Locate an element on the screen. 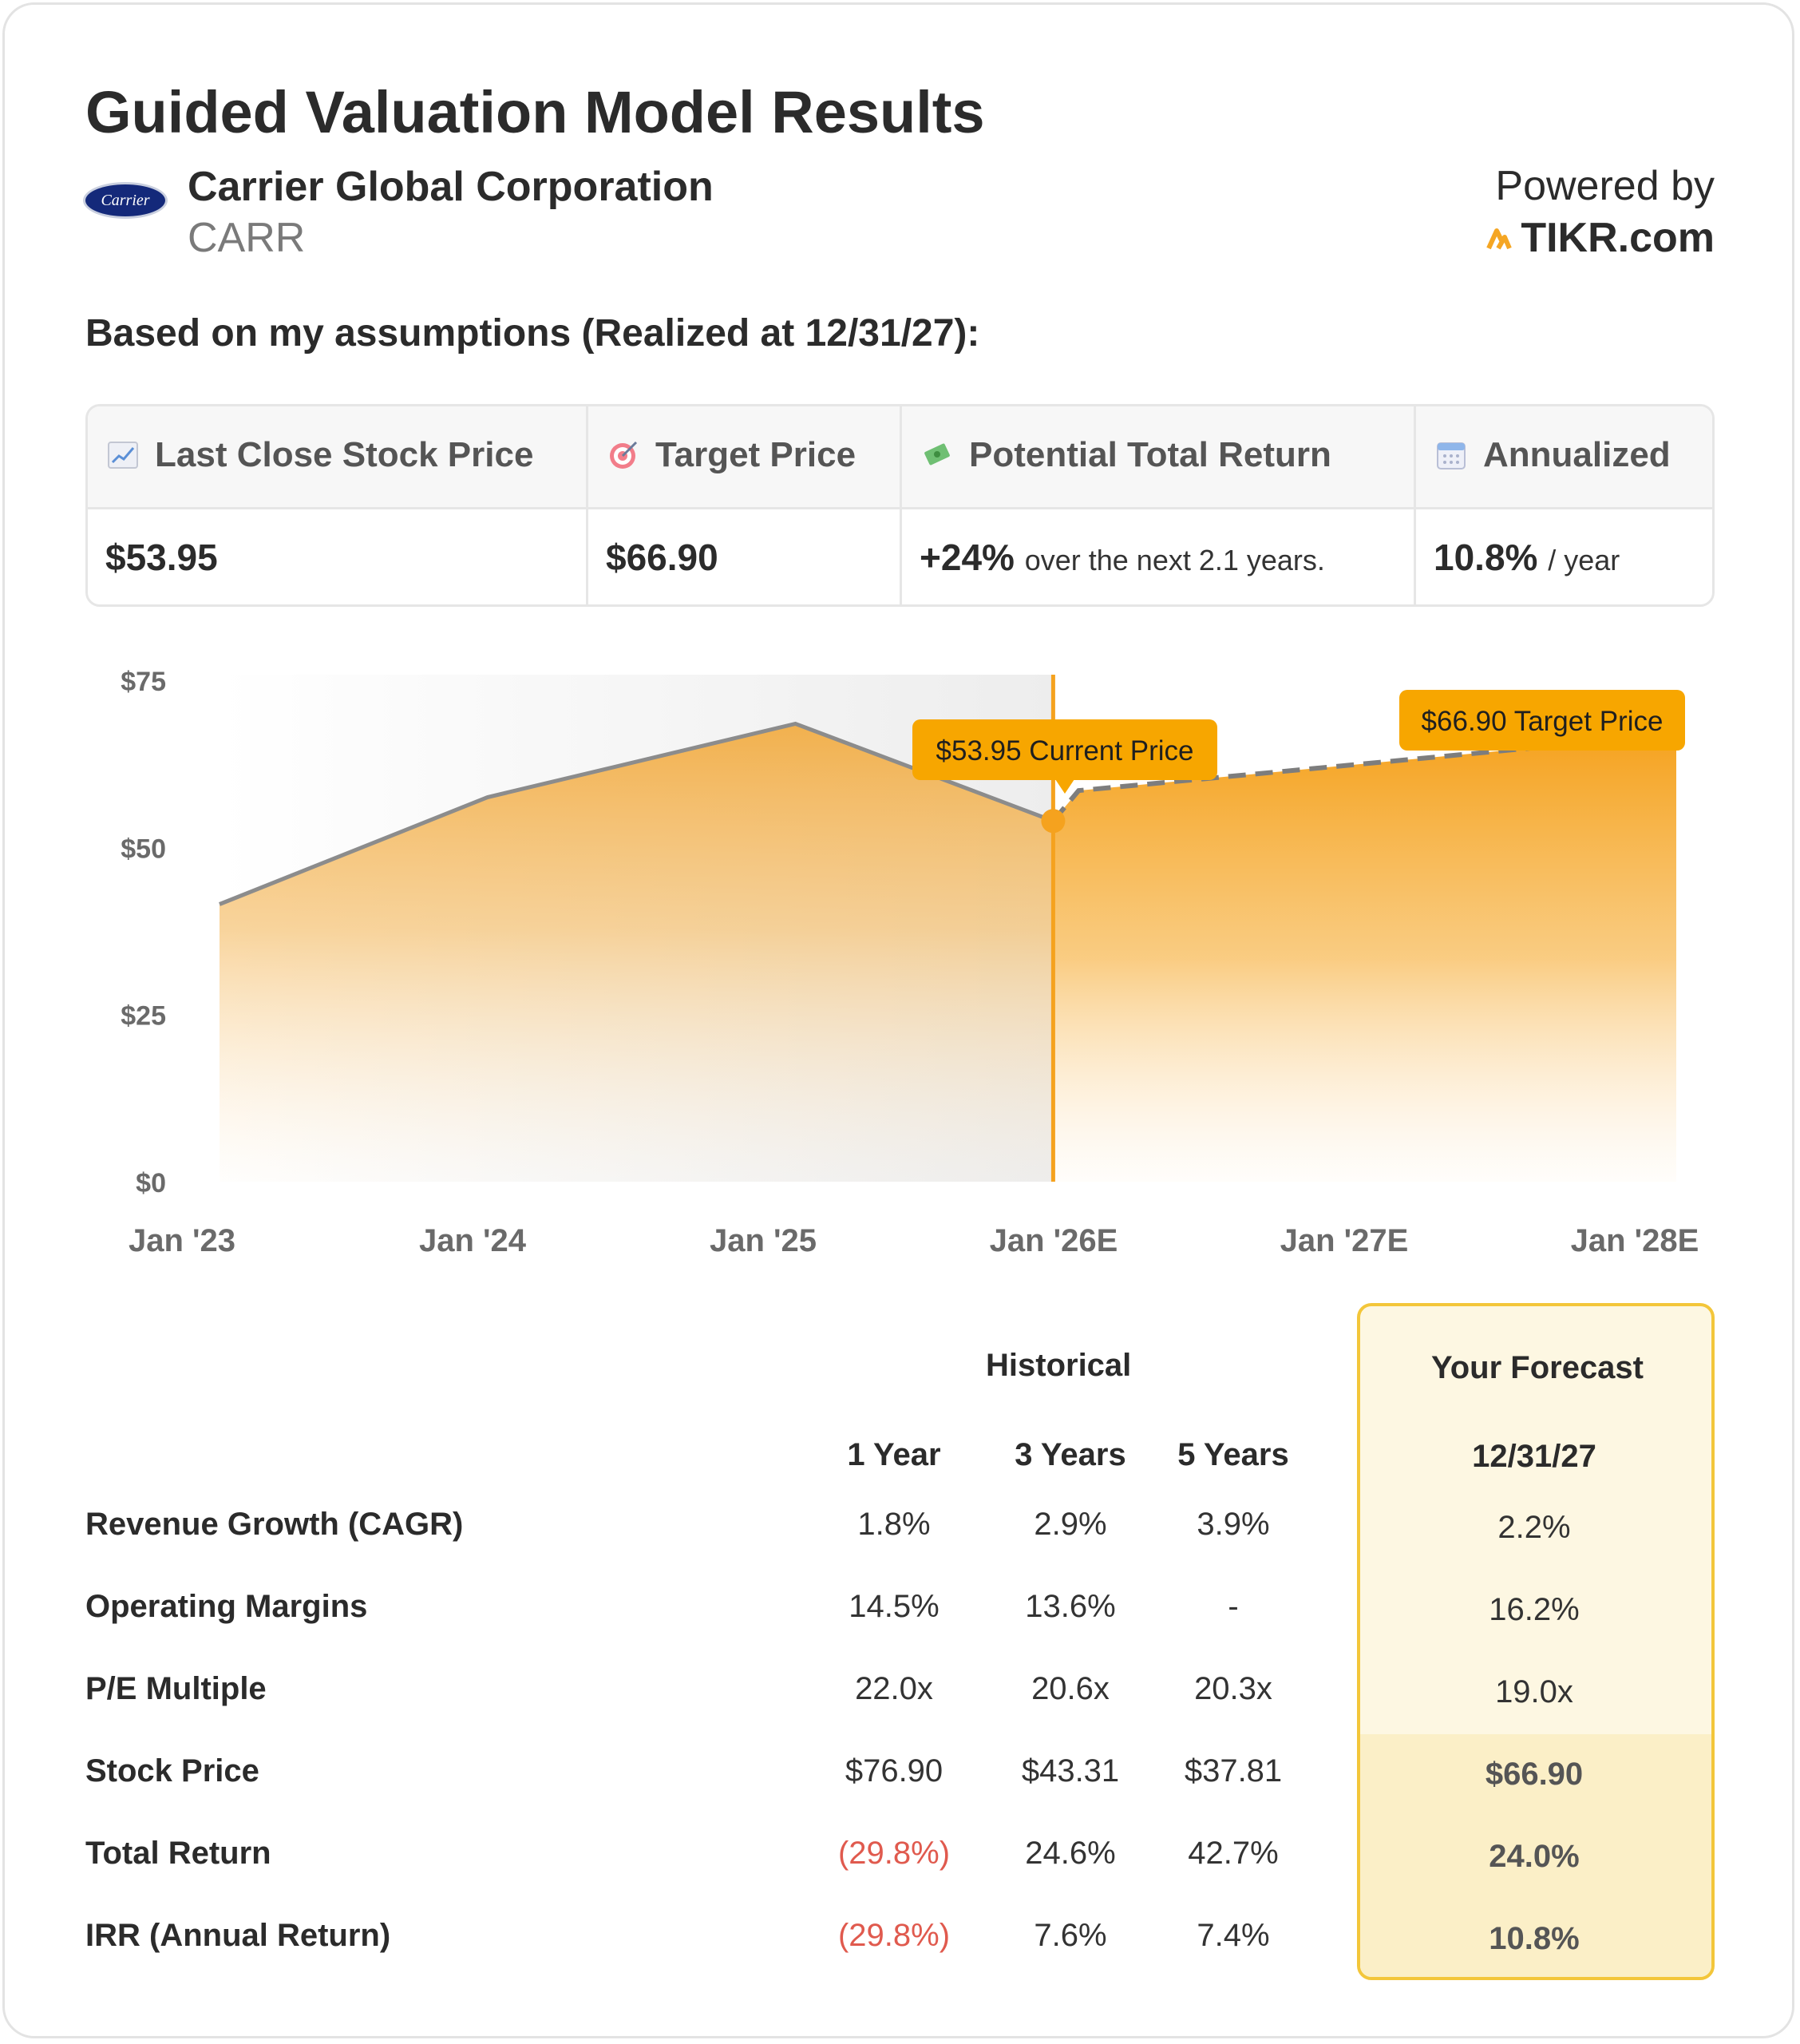  table-cell: 7.4% is located at coordinates (1233, 1935).